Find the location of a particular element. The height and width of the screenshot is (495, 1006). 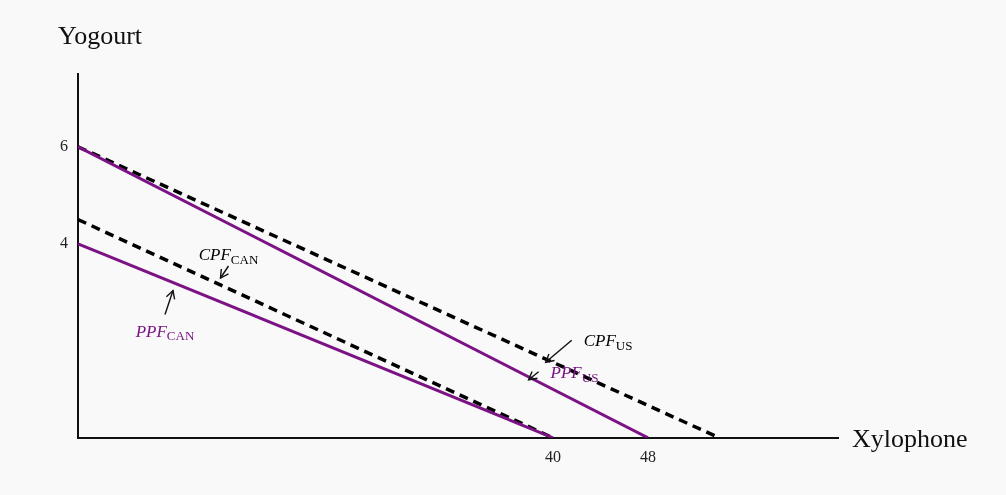

y-tick-label: 6 is located at coordinates (64, 145).